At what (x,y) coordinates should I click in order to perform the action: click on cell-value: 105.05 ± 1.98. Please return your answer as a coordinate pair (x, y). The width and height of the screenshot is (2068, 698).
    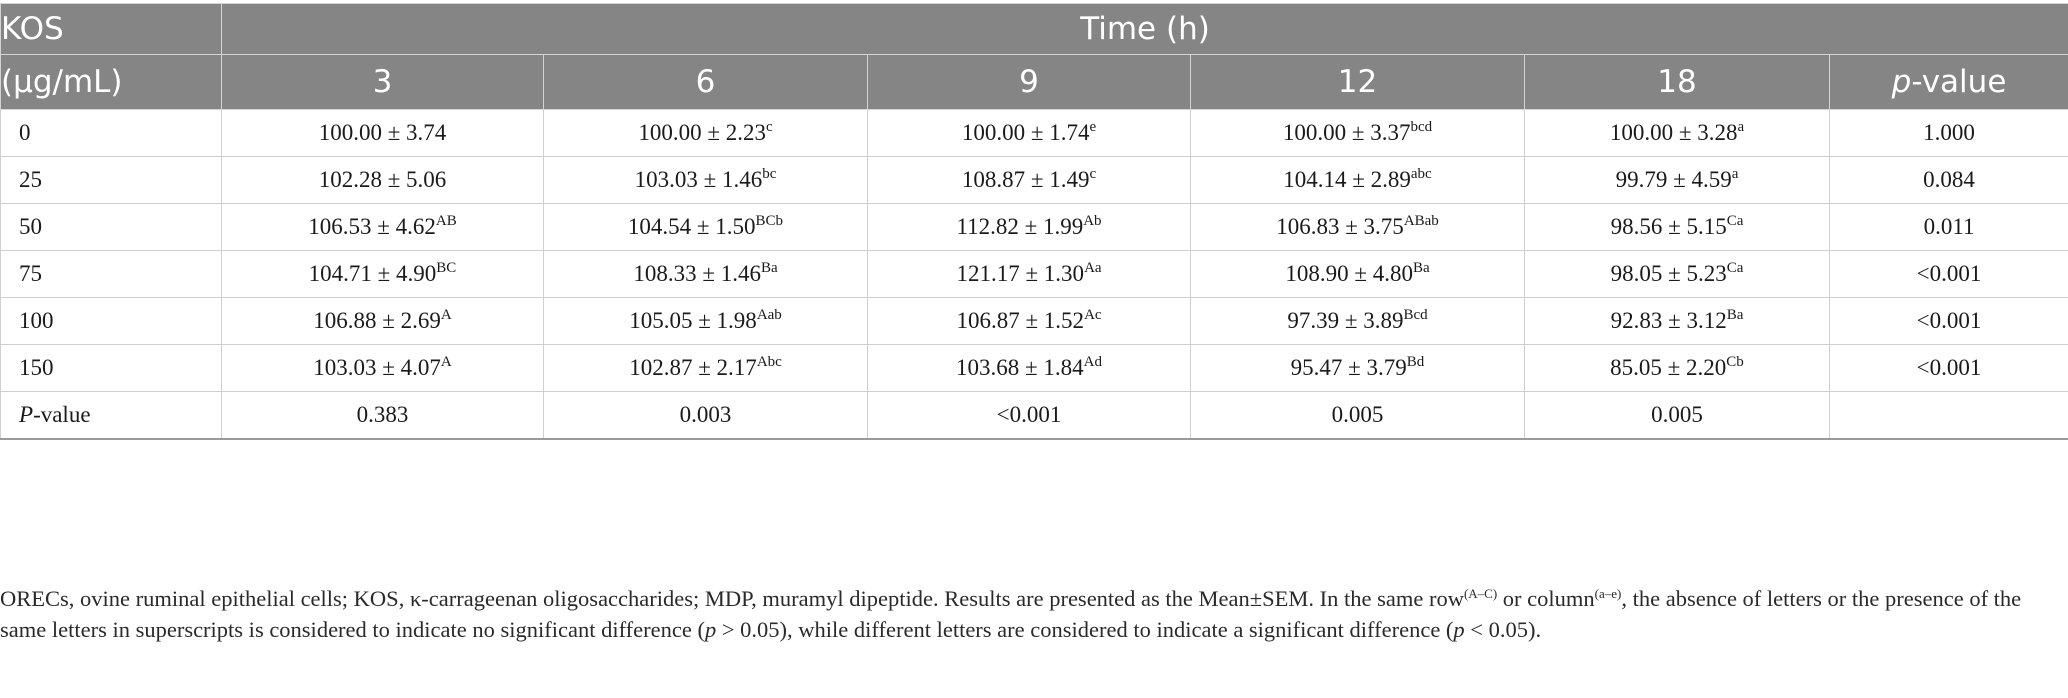
    Looking at the image, I should click on (693, 320).